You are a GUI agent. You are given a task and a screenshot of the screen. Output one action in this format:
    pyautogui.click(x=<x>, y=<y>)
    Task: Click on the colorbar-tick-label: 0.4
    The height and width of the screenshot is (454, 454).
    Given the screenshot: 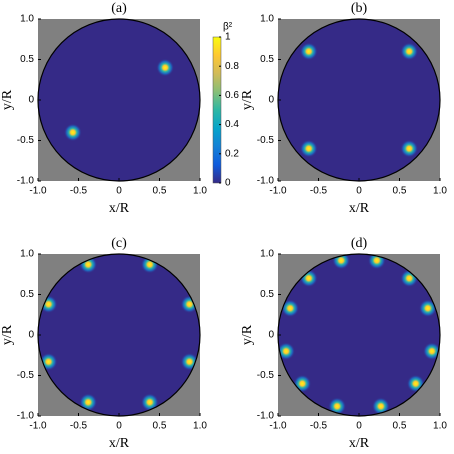 What is the action you would take?
    pyautogui.click(x=232, y=124)
    